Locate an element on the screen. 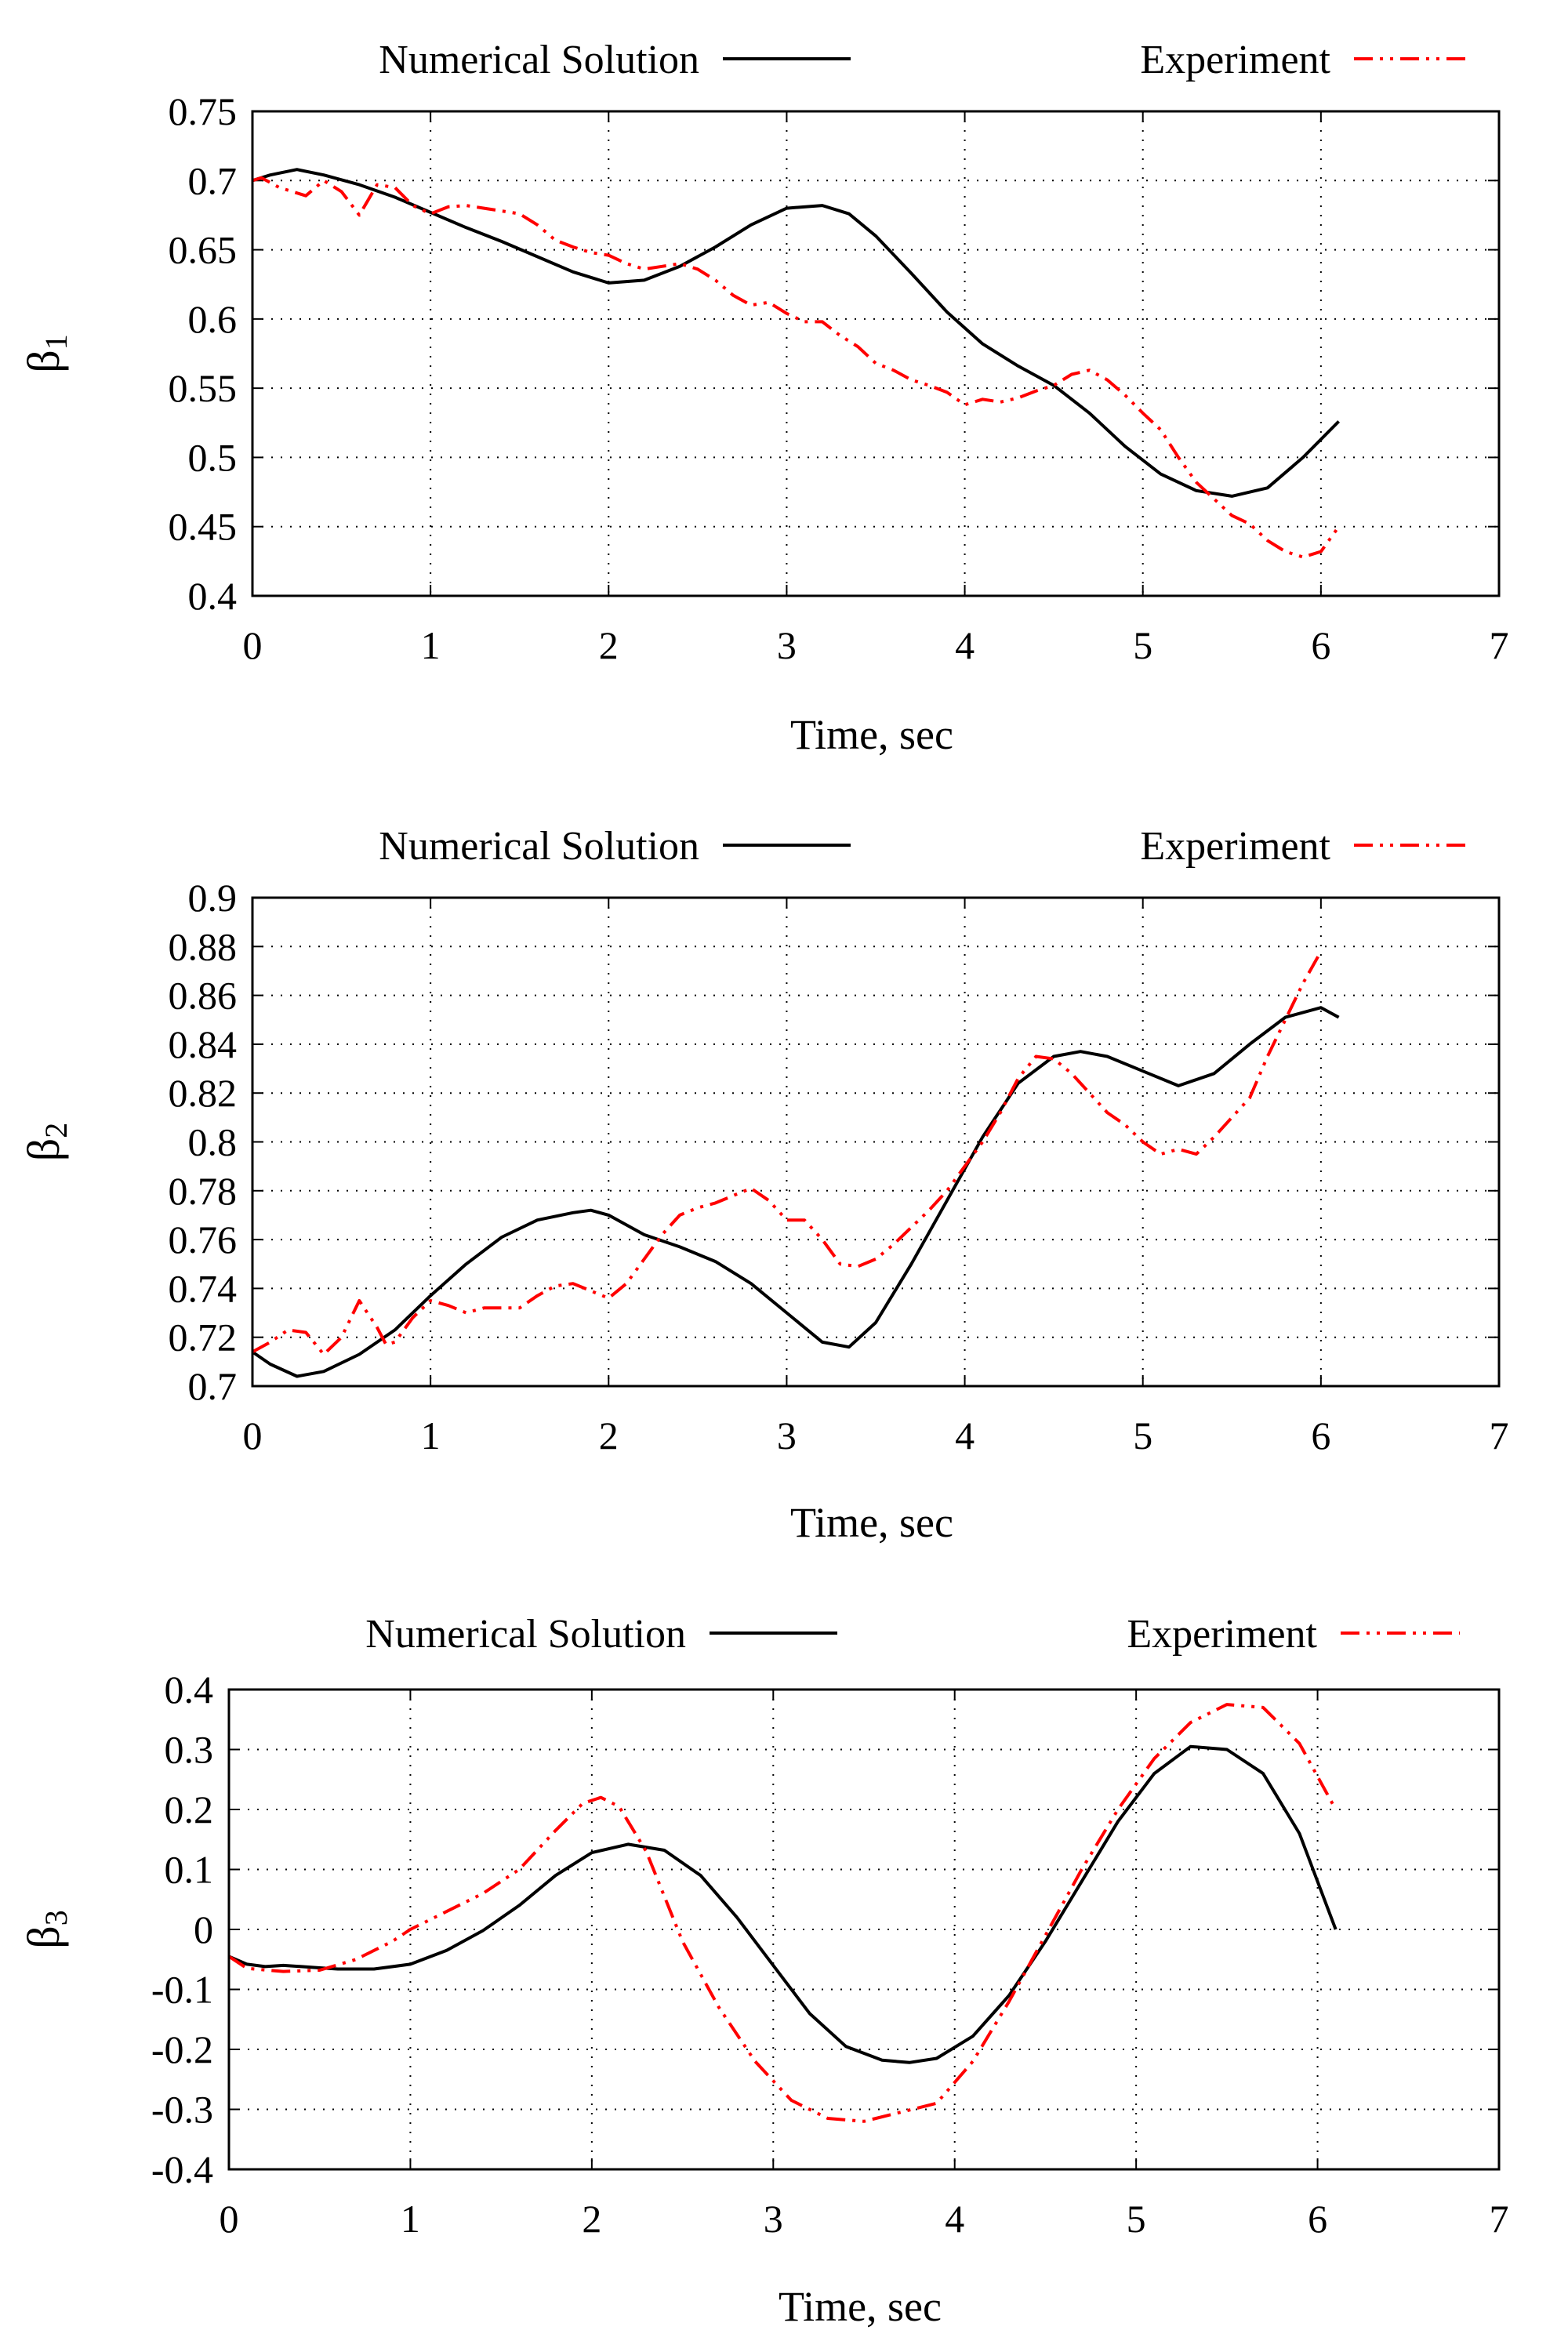 The height and width of the screenshot is (2352, 1568). y-tick-label: 0.76 is located at coordinates (203, 1239).